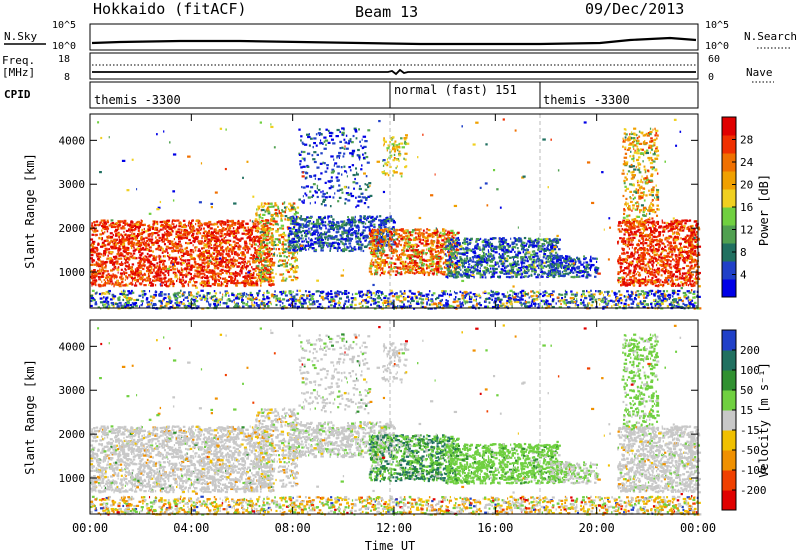 This screenshot has height=554, width=800. What do you see at coordinates (64, 59) in the screenshot?
I see `freq-left-tick-top: 18` at bounding box center [64, 59].